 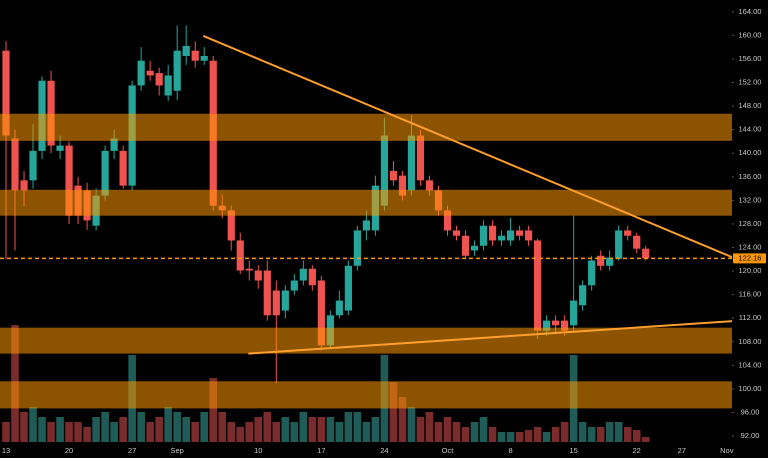 What do you see at coordinates (750, 11) in the screenshot?
I see `y-tick-label: 164.00` at bounding box center [750, 11].